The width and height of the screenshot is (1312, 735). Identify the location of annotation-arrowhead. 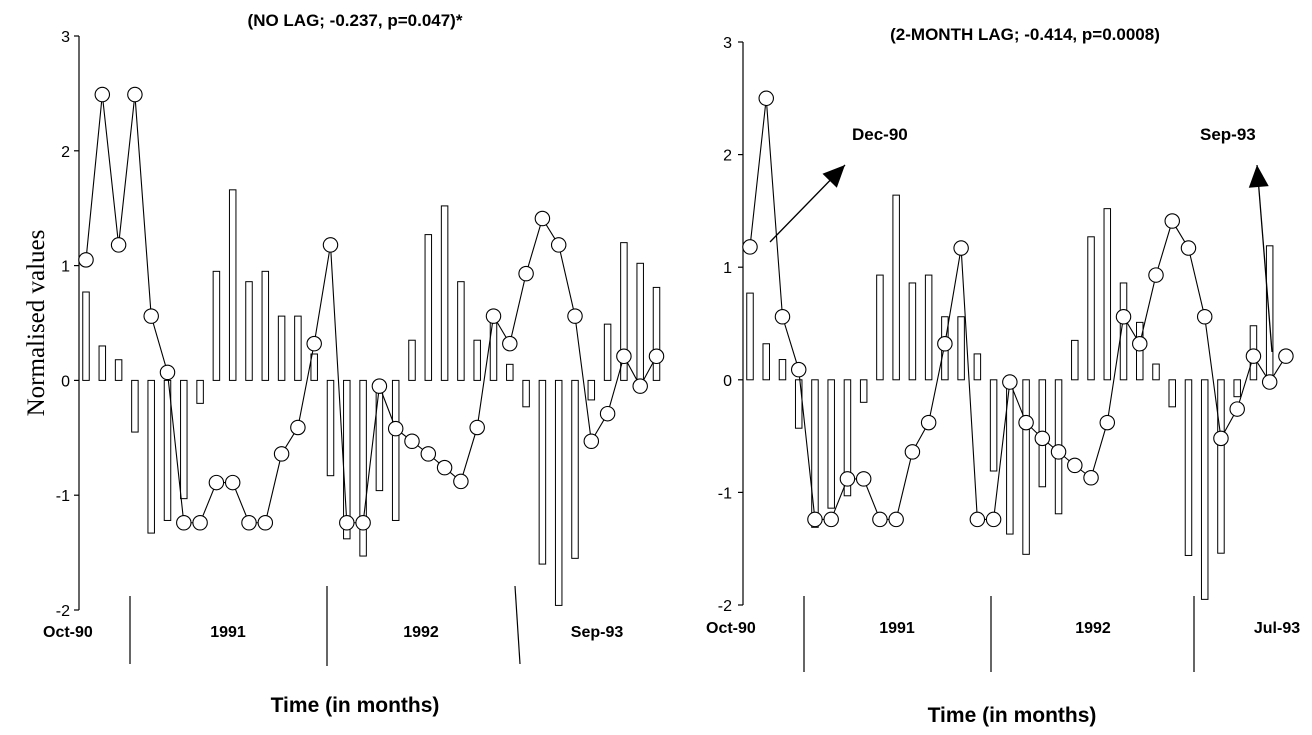
(833, 176).